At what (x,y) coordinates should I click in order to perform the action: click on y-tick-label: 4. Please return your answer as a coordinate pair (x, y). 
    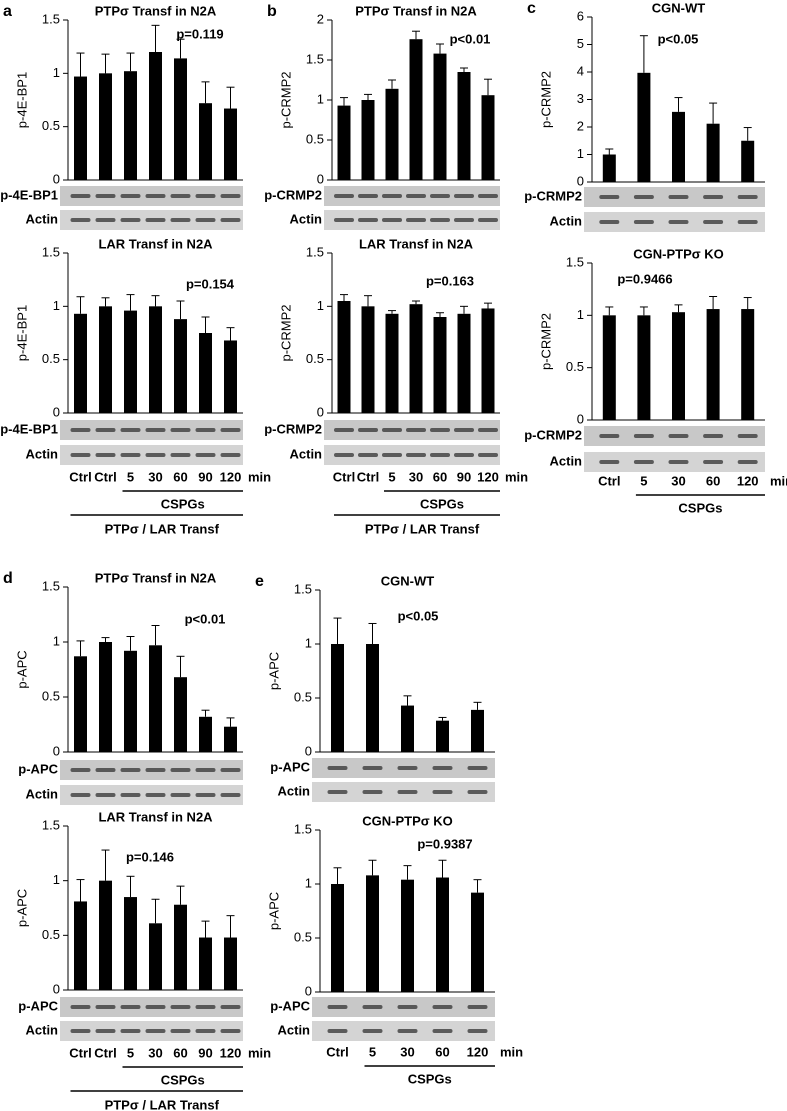
    Looking at the image, I should click on (580, 70).